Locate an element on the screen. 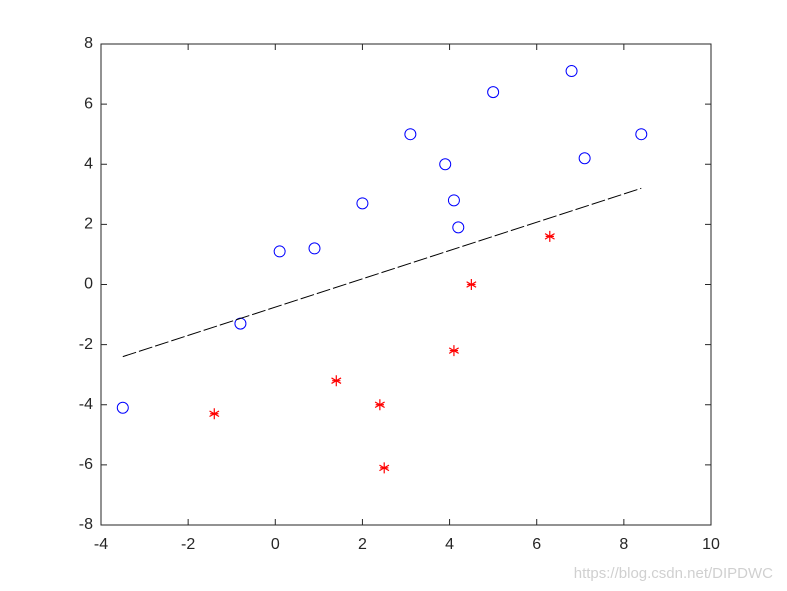  y-tick-label: 8 is located at coordinates (88, 43).